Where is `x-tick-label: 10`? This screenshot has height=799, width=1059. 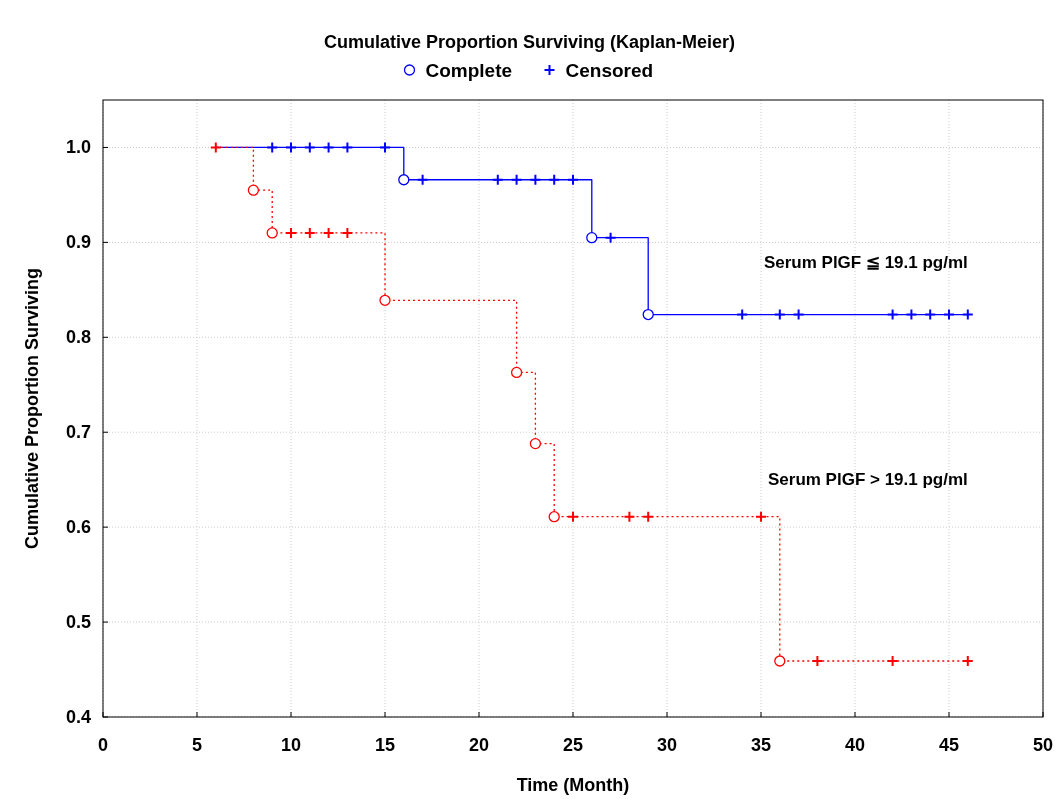 x-tick-label: 10 is located at coordinates (291, 745).